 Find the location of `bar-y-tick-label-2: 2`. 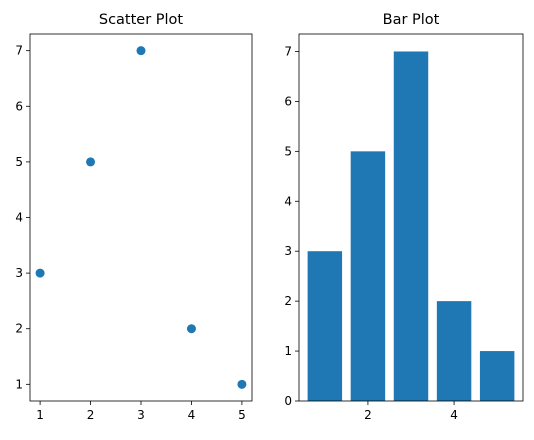

bar-y-tick-label-2: 2 is located at coordinates (288, 301).